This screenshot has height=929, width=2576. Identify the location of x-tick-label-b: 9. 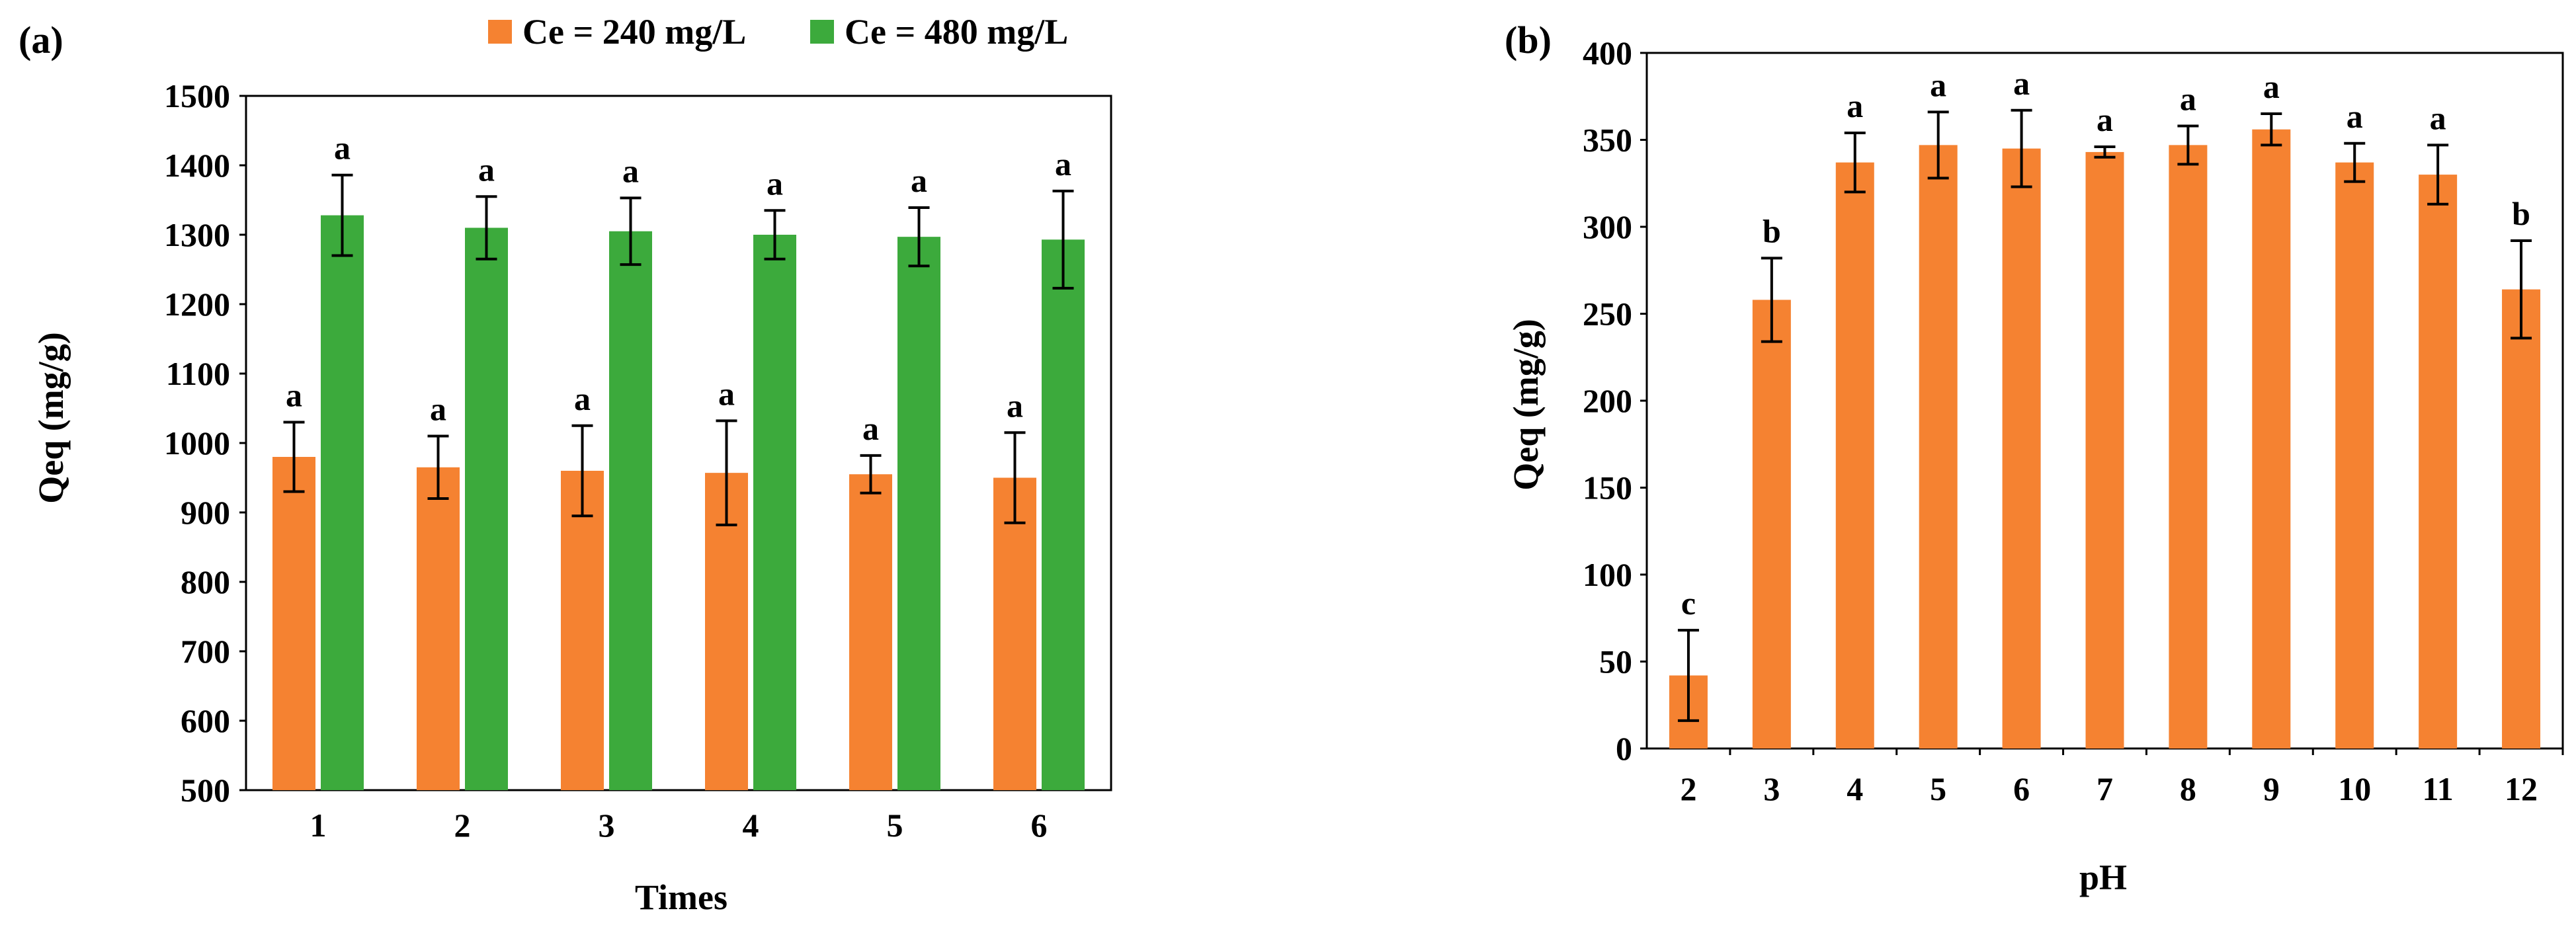
(2271, 789).